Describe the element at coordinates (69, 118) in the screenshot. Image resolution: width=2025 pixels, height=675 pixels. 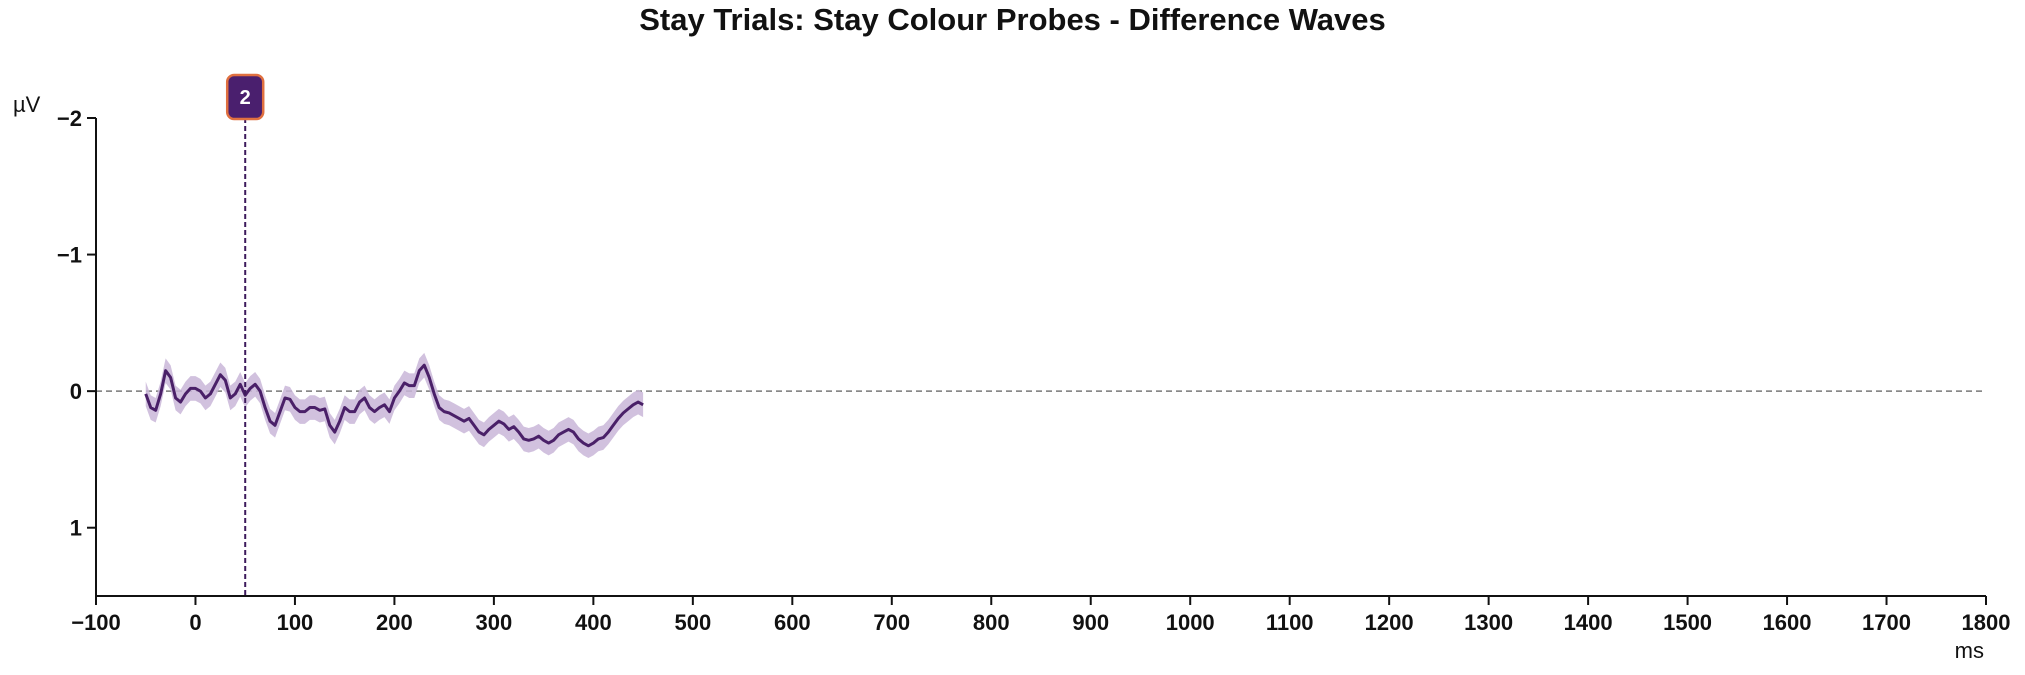
I see `y-tick-label: −2` at that location.